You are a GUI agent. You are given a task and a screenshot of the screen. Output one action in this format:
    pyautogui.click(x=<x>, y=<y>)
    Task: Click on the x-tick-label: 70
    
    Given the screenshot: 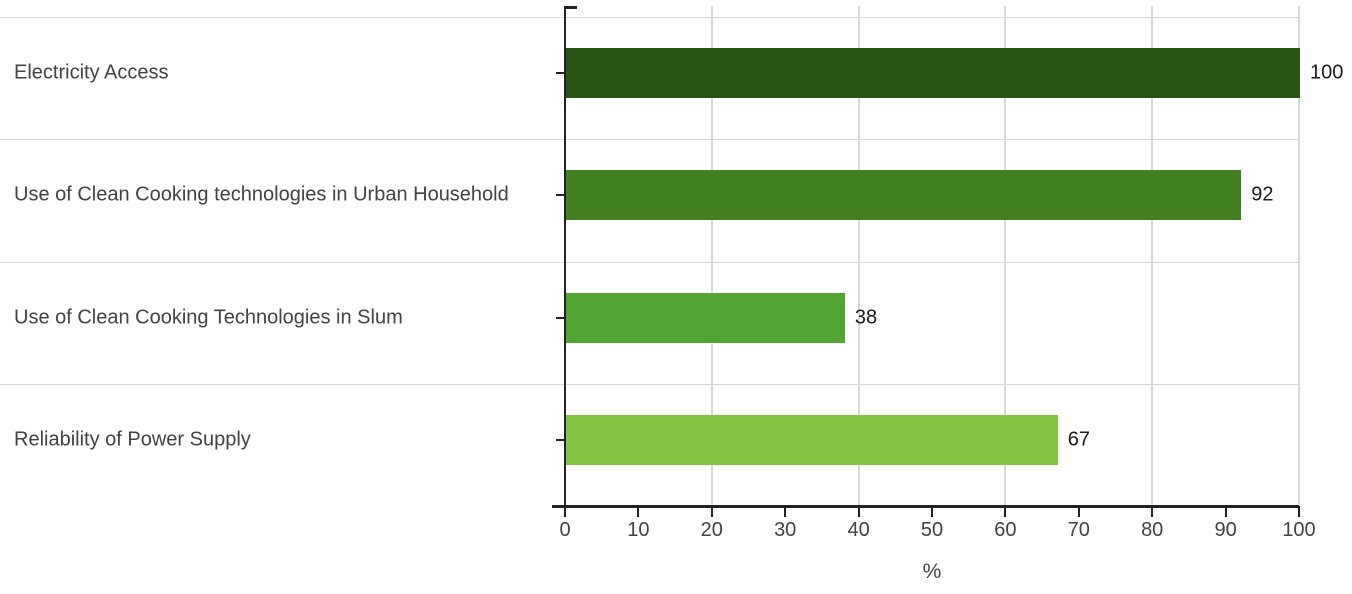 What is the action you would take?
    pyautogui.click(x=1078, y=530)
    